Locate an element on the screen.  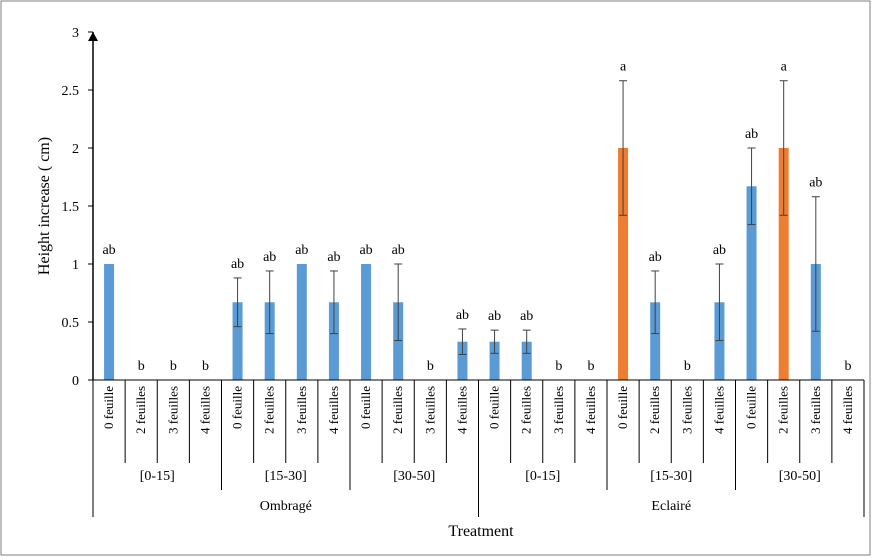
x-axis-title: Treatment is located at coordinates (481, 531).